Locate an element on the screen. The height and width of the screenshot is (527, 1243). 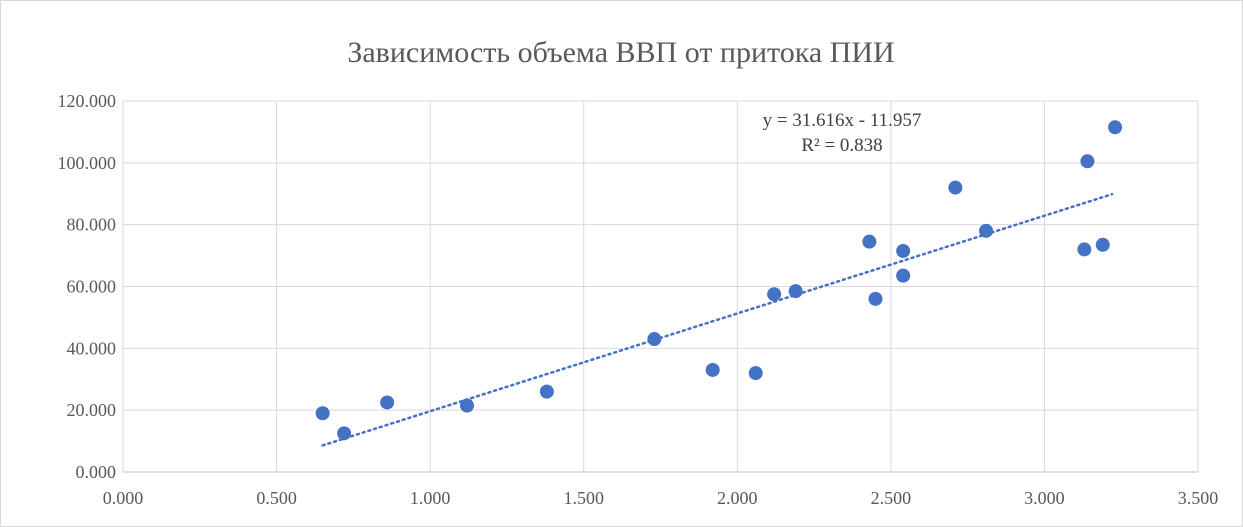
x-tick-label: 0.000 is located at coordinates (123, 498).